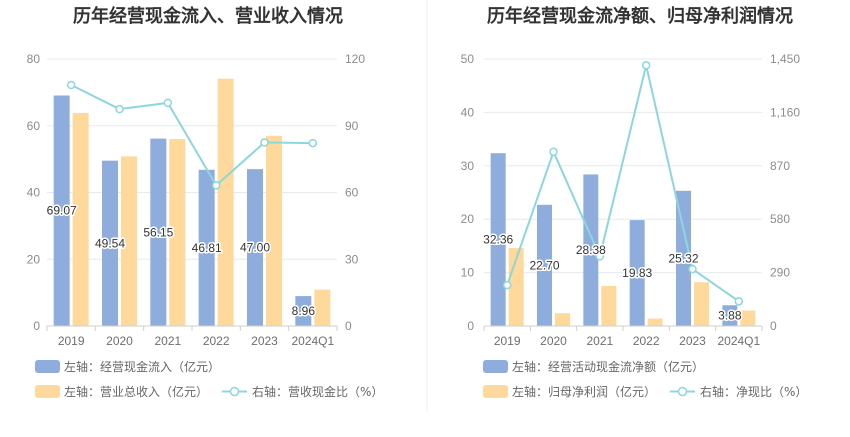  I want to click on chart-1-series1-bar-2024Q1, so click(303, 311).